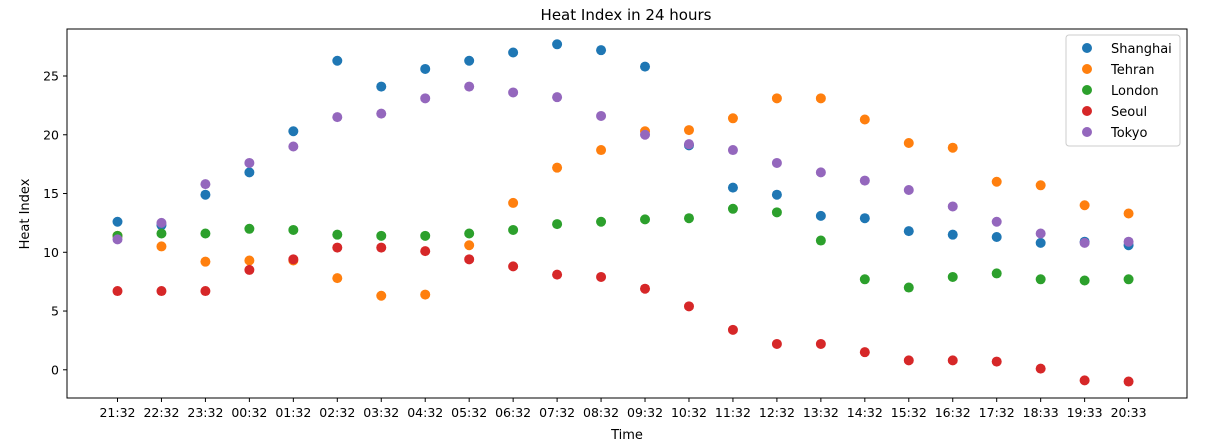 Image resolution: width=1208 pixels, height=447 pixels. I want to click on y-tick-label: 0, so click(55, 369).